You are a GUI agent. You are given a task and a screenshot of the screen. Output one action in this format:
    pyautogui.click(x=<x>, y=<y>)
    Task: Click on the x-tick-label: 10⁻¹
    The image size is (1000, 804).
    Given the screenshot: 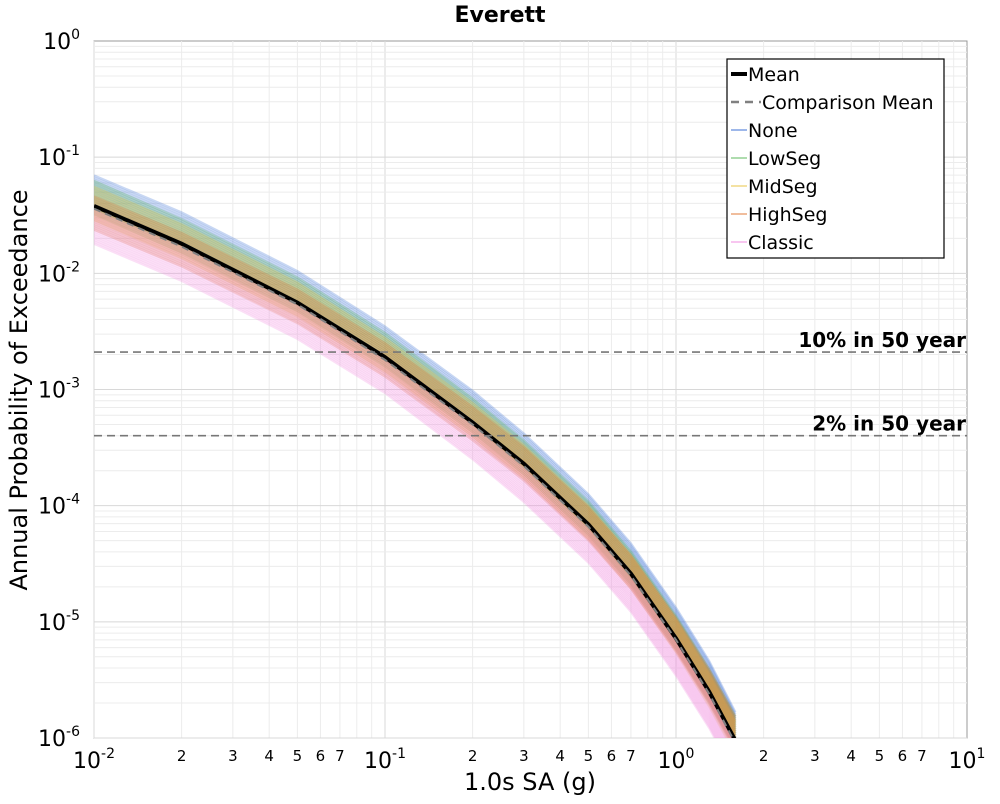 What is the action you would take?
    pyautogui.click(x=385, y=760)
    